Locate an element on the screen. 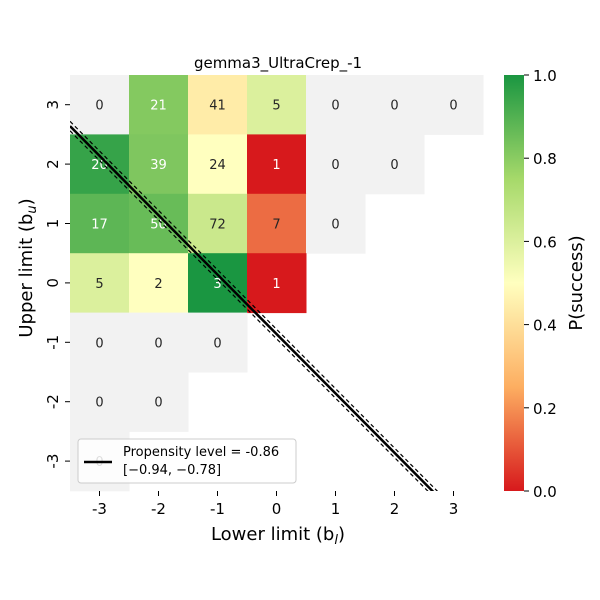  cell-count-label: 7 is located at coordinates (276, 225).